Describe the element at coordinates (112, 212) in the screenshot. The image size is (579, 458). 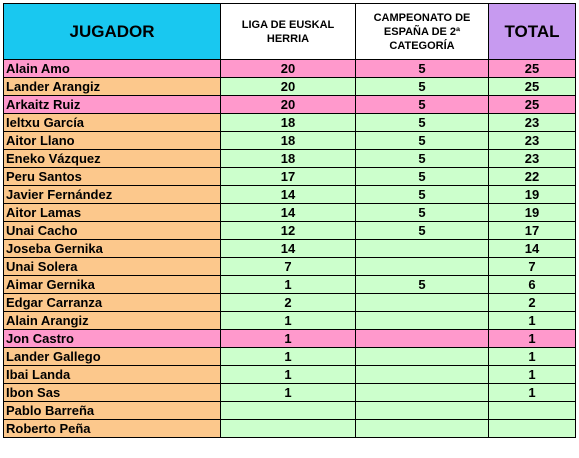
I see `player-name-cell: Aitor Lamas` at that location.